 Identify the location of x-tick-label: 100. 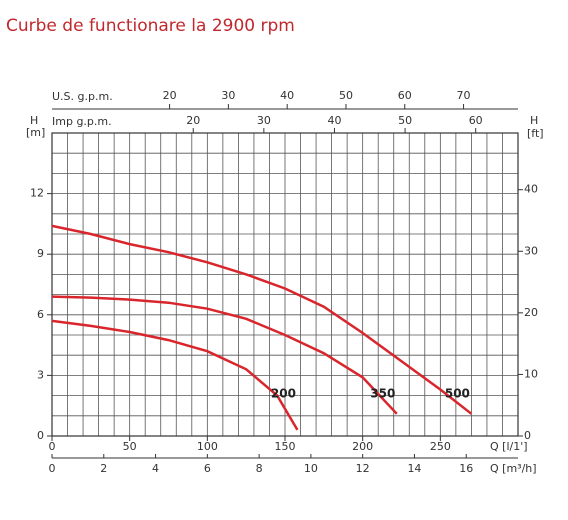
(207, 446).